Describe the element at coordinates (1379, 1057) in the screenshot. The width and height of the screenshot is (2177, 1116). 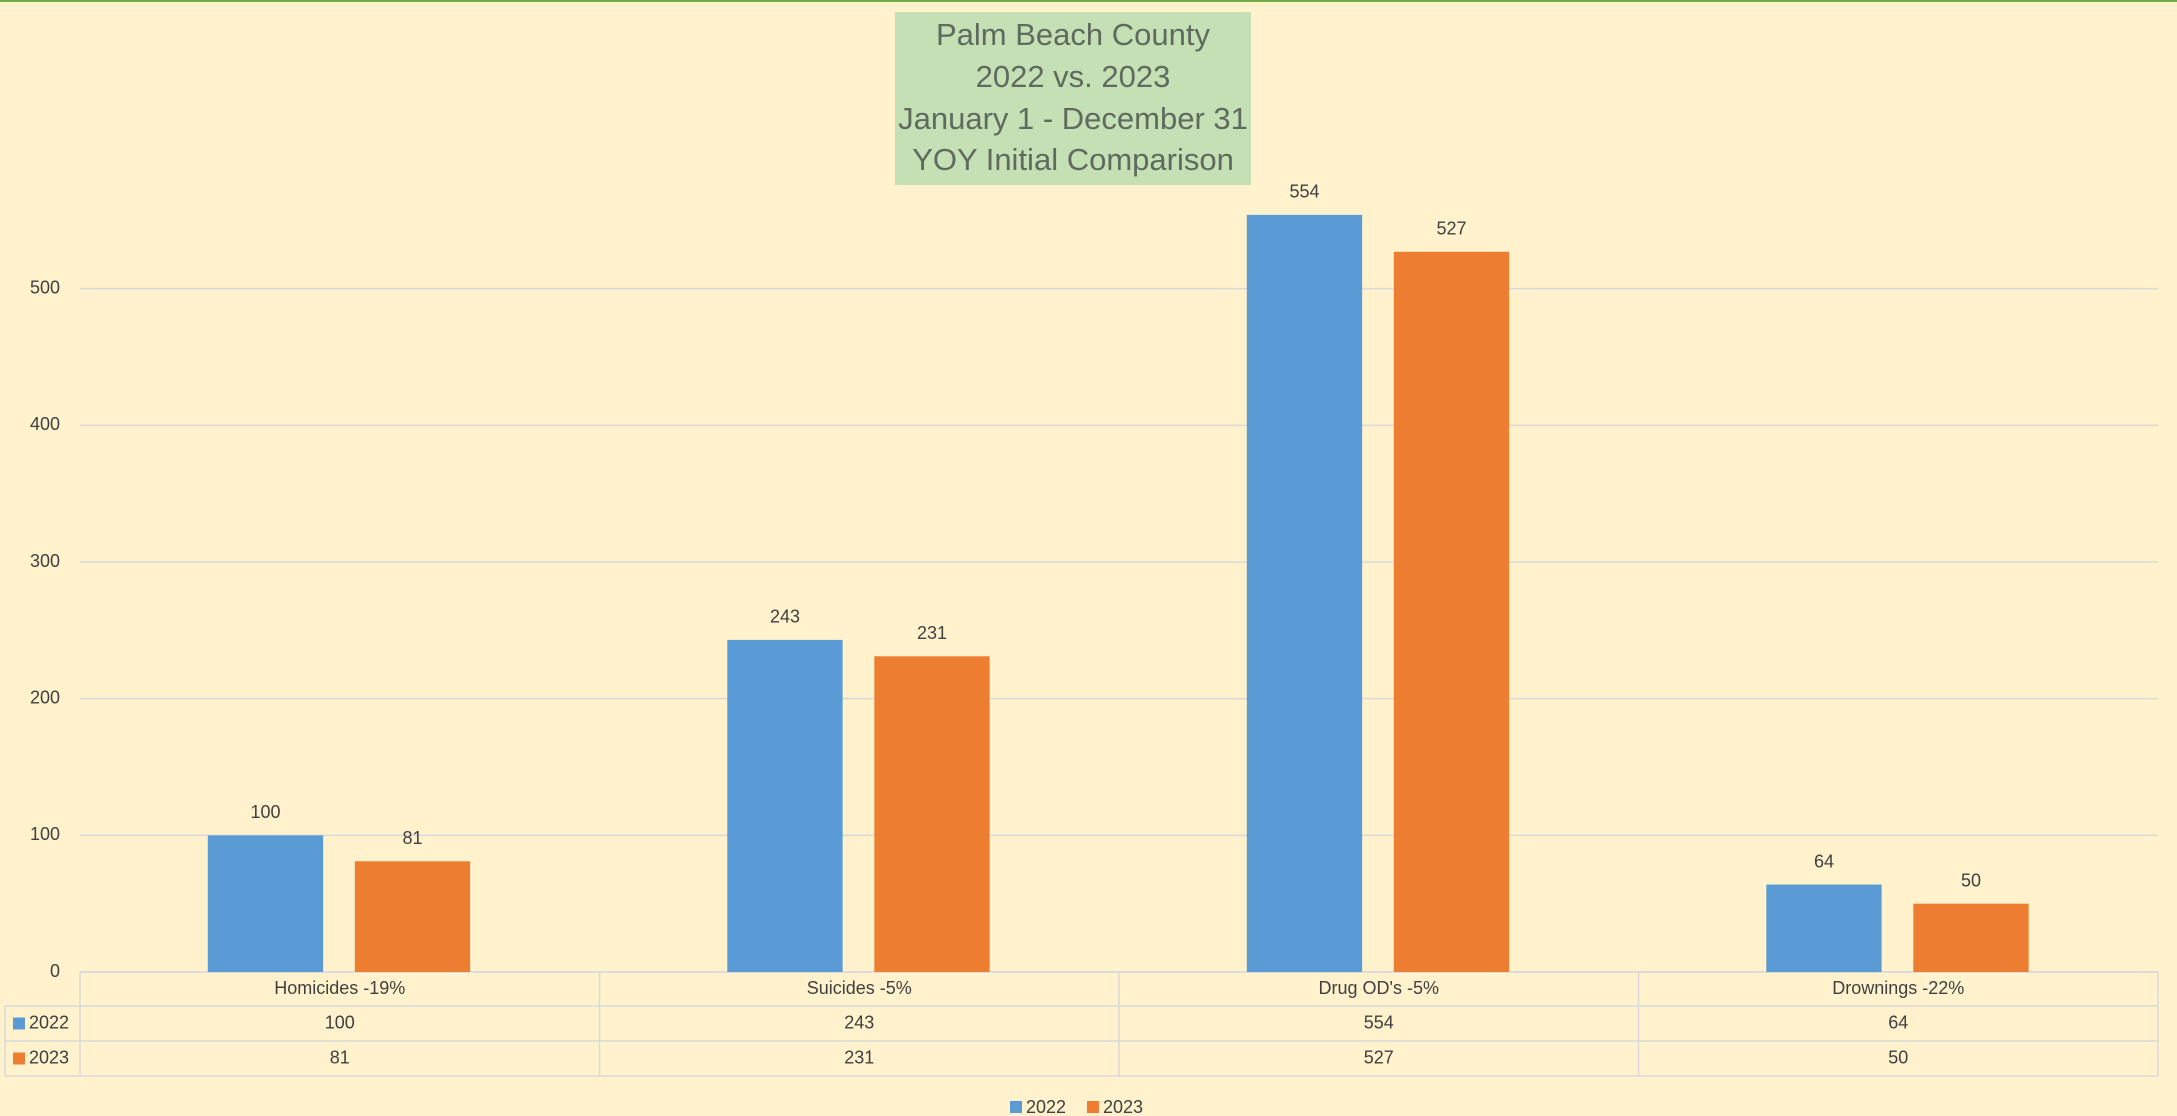
I see `table-cell: 527` at that location.